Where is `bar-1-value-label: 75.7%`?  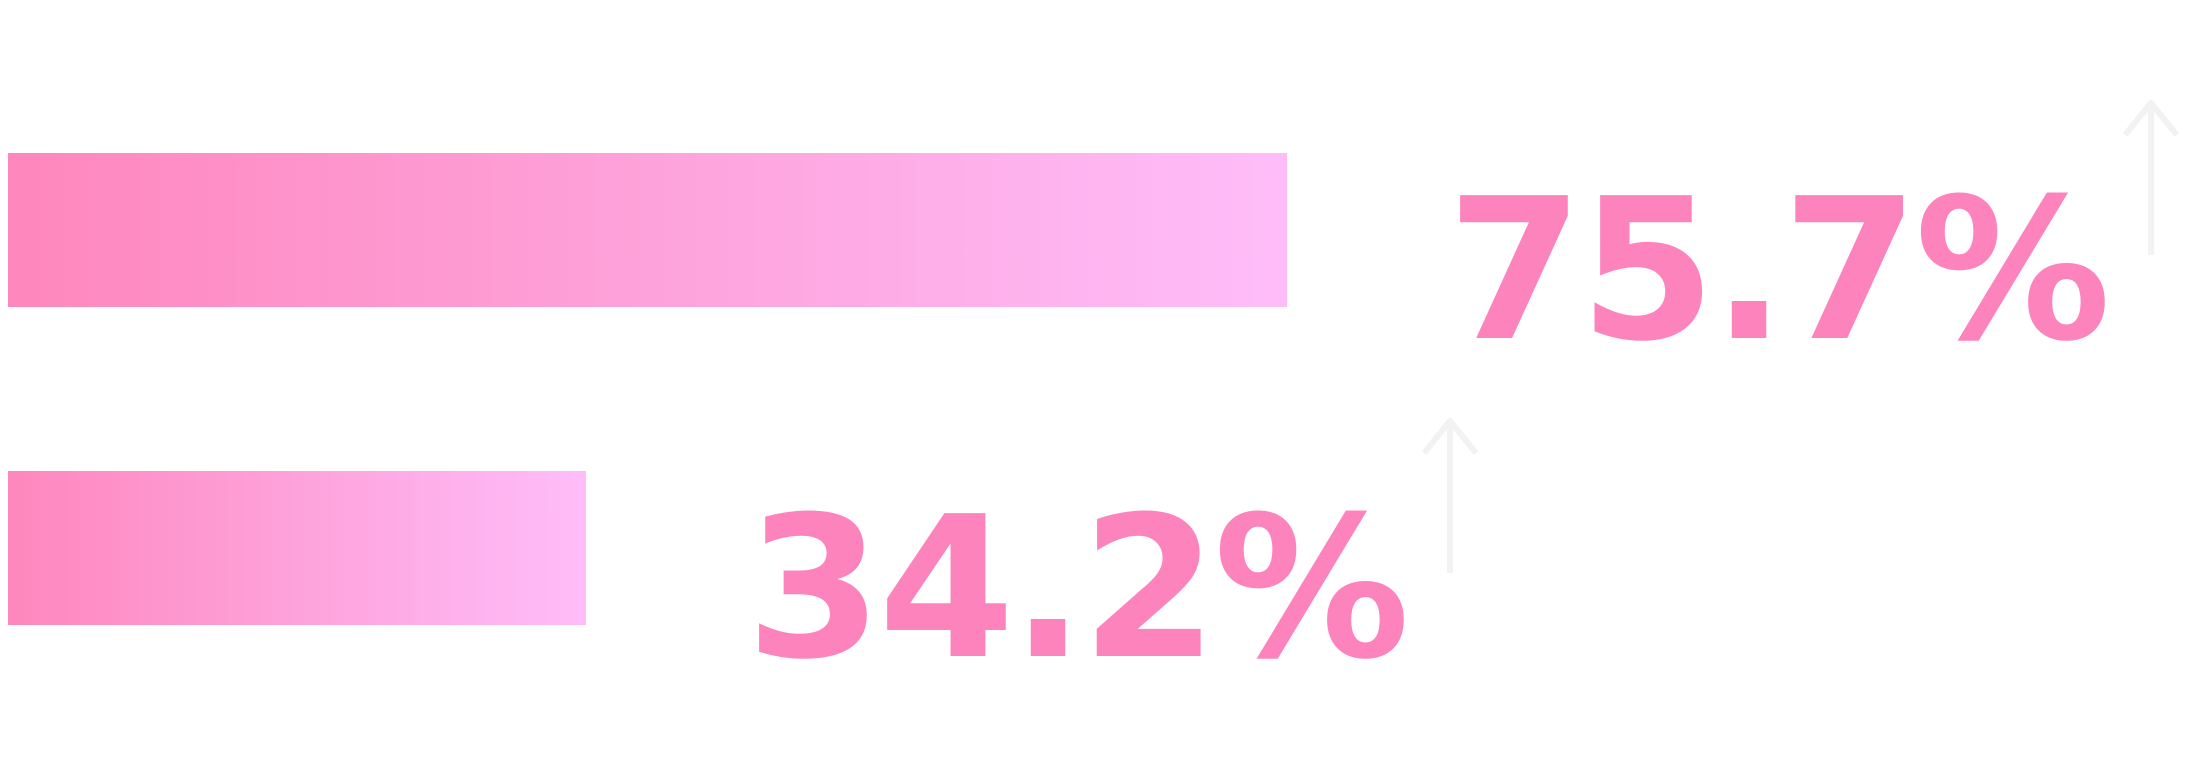 bar-1-value-label: 75.7% is located at coordinates (1779, 271).